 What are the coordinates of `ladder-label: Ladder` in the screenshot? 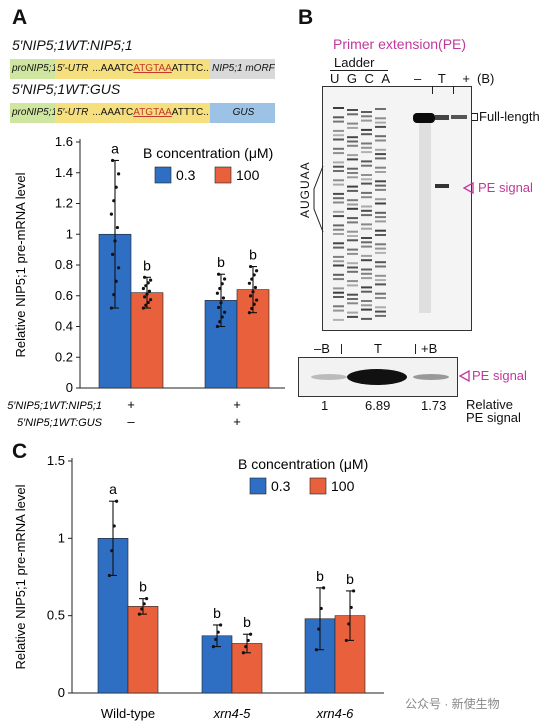 It's located at (354, 62).